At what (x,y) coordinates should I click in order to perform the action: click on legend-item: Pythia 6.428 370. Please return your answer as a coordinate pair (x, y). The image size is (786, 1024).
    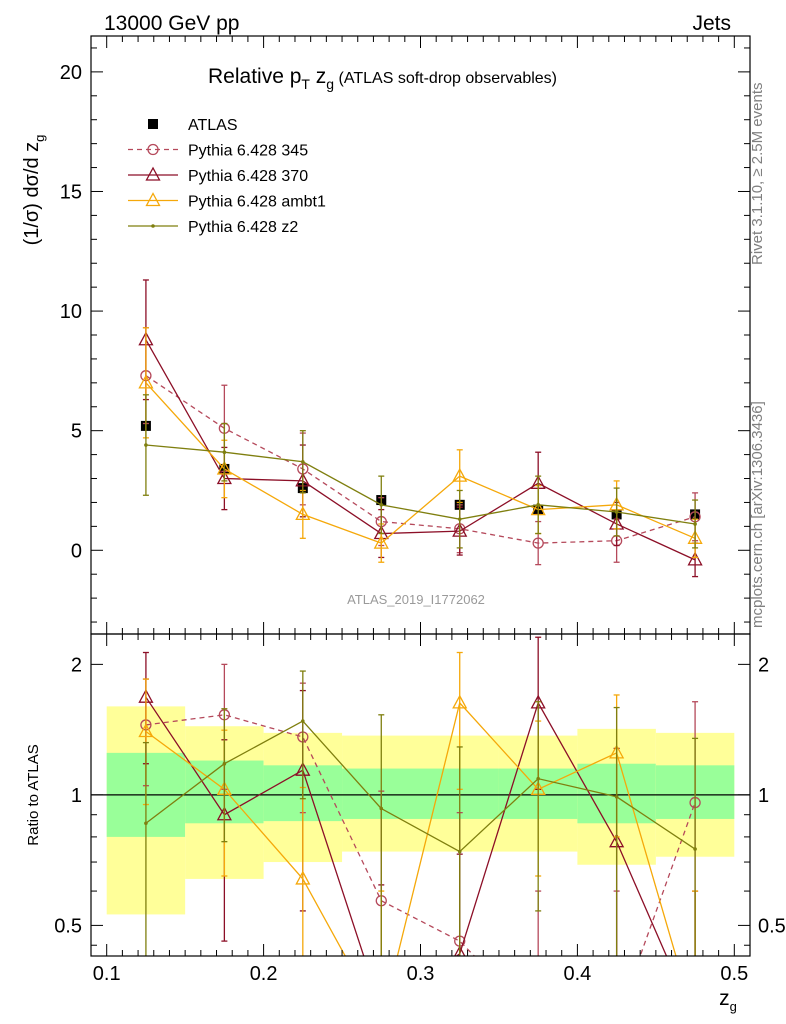
    Looking at the image, I should click on (218, 175).